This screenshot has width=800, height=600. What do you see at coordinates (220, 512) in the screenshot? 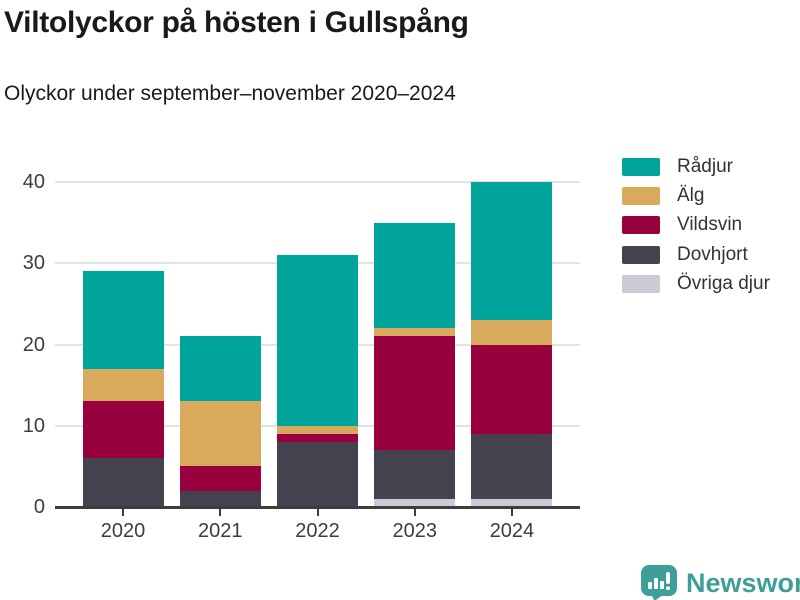
I see `x-axis-tick-2021` at bounding box center [220, 512].